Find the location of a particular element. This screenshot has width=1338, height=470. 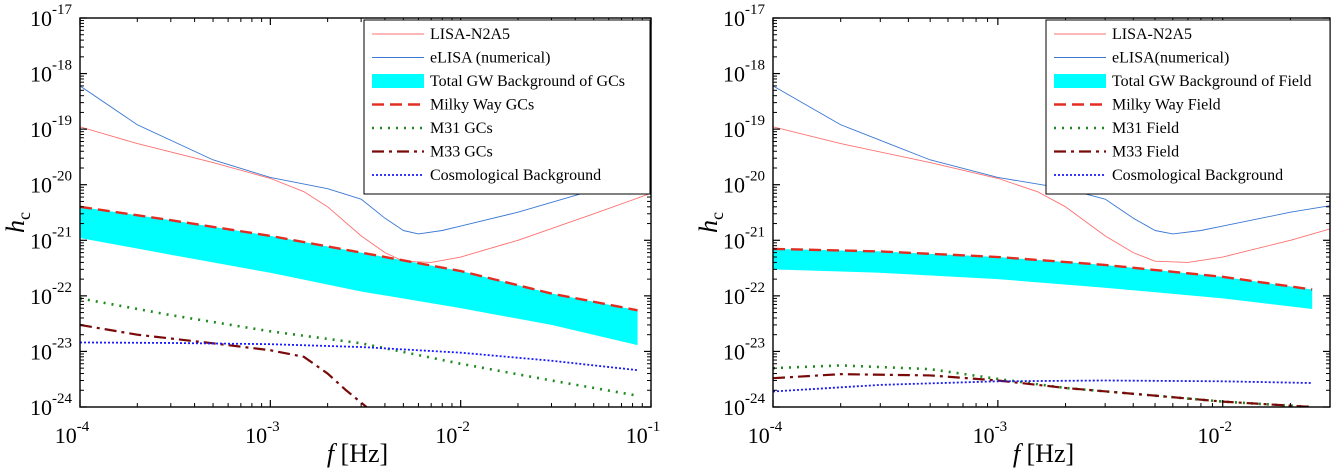

legend-label: Total GW Background of GCs is located at coordinates (527, 81).